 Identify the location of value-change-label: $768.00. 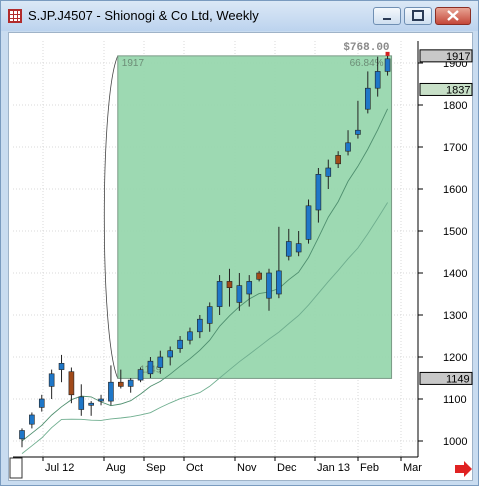
(366, 48).